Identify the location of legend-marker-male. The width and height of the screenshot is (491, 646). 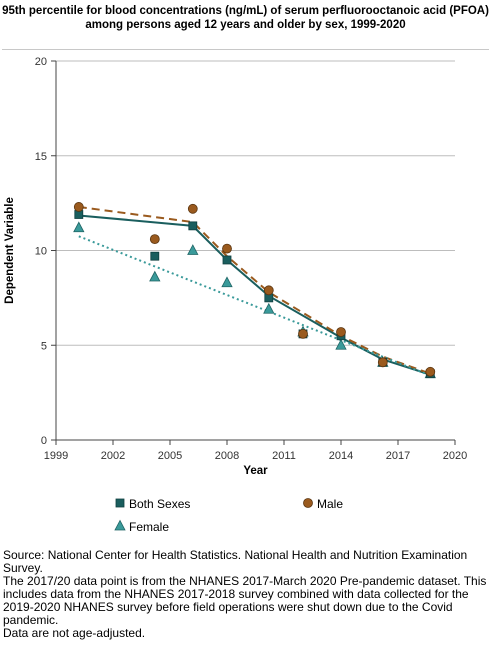
(308, 503).